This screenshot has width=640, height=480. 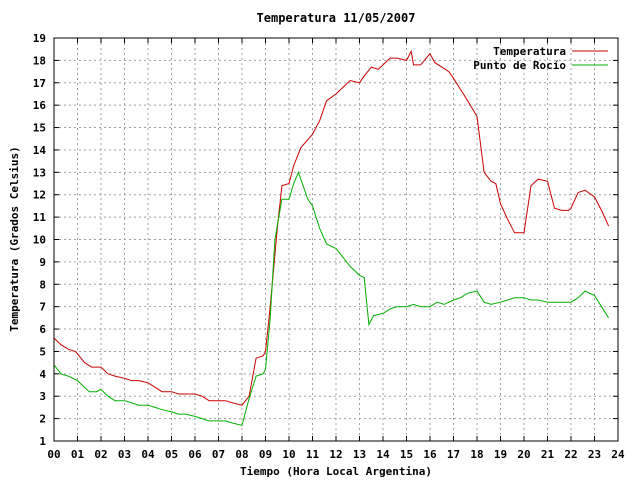 I want to click on x-tick-label: 06, so click(x=195, y=454).